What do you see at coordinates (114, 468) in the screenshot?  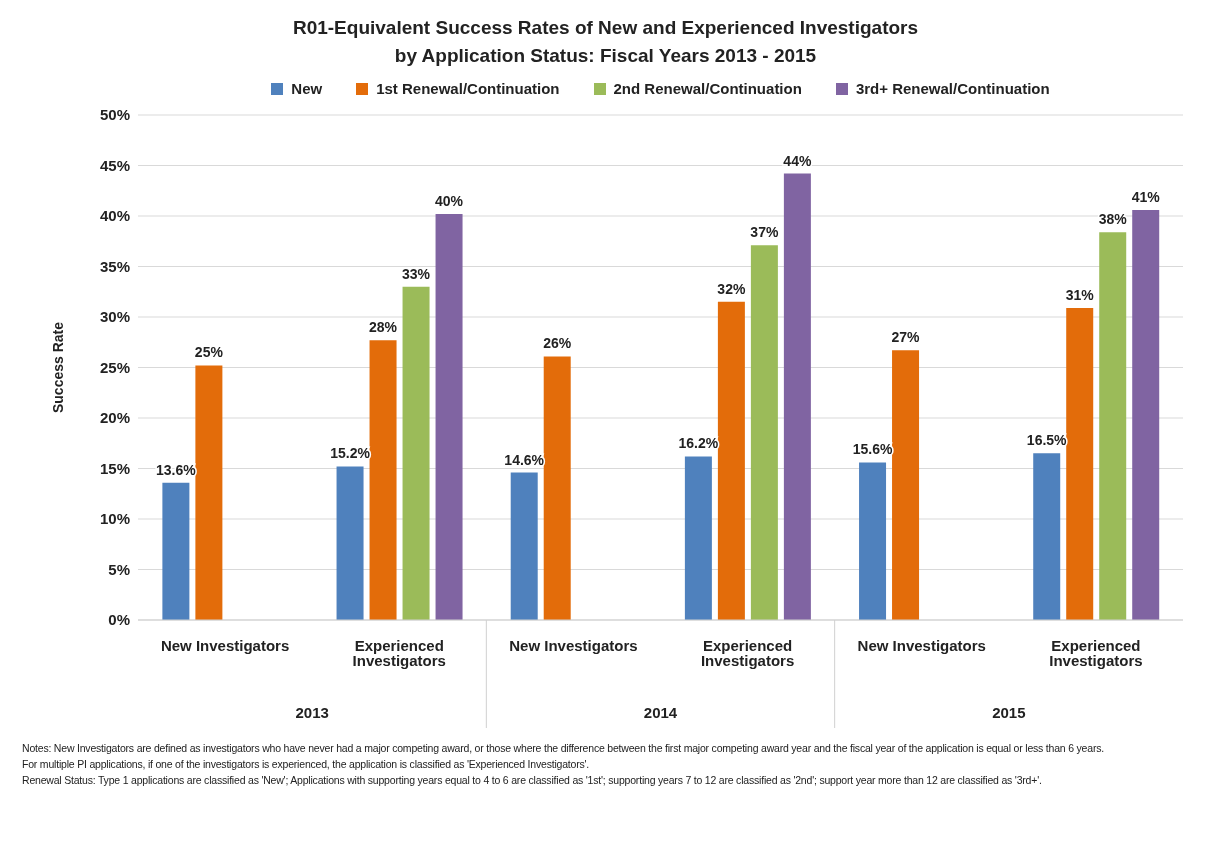 I see `y-tick-label: 15%` at bounding box center [114, 468].